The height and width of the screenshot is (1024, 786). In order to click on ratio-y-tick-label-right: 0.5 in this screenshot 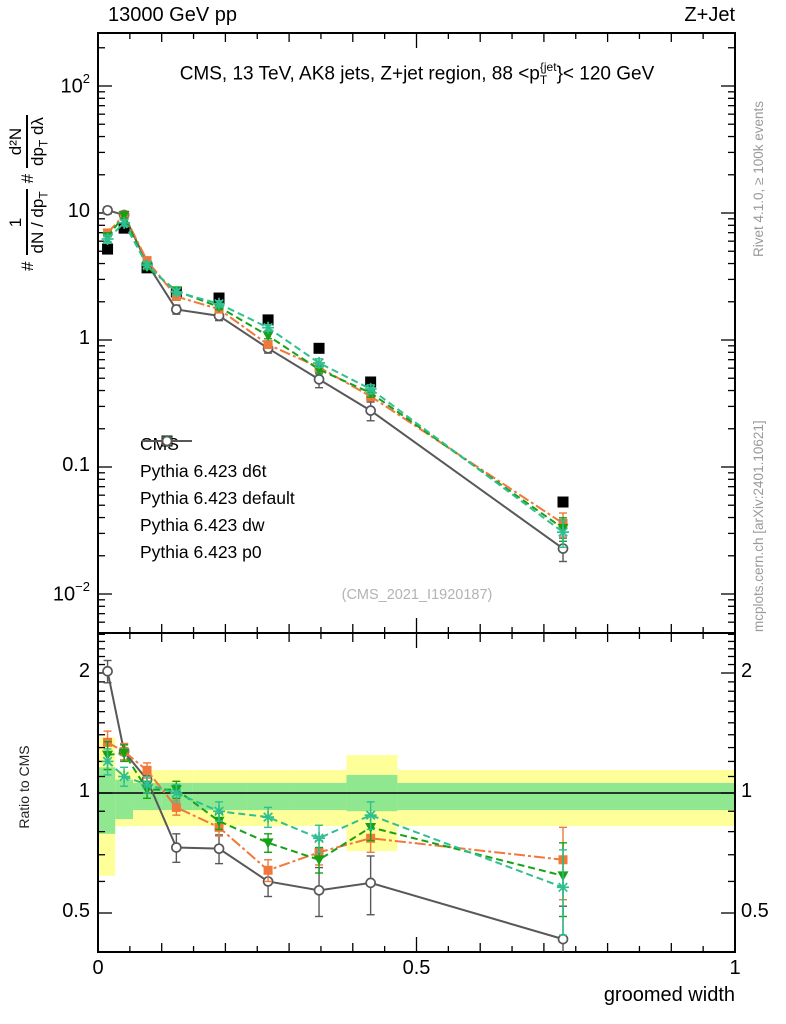, I will do `click(755, 911)`.